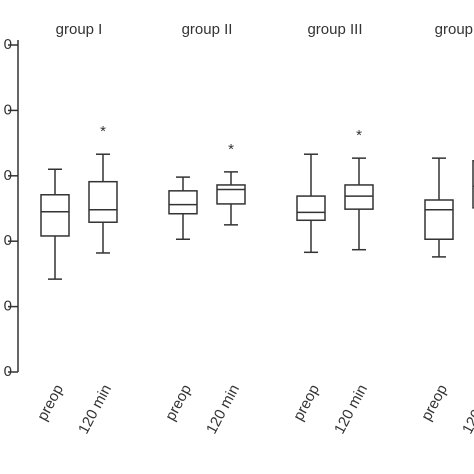 The image size is (474, 474). Describe the element at coordinates (454, 29) in the screenshot. I see `group-label: group IV` at that location.